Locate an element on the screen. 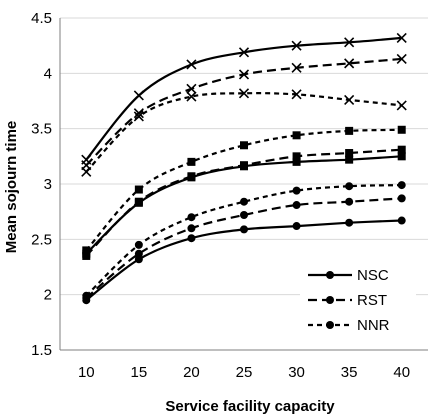 The image size is (443, 416). y-tick-label: 2 is located at coordinates (48, 295).